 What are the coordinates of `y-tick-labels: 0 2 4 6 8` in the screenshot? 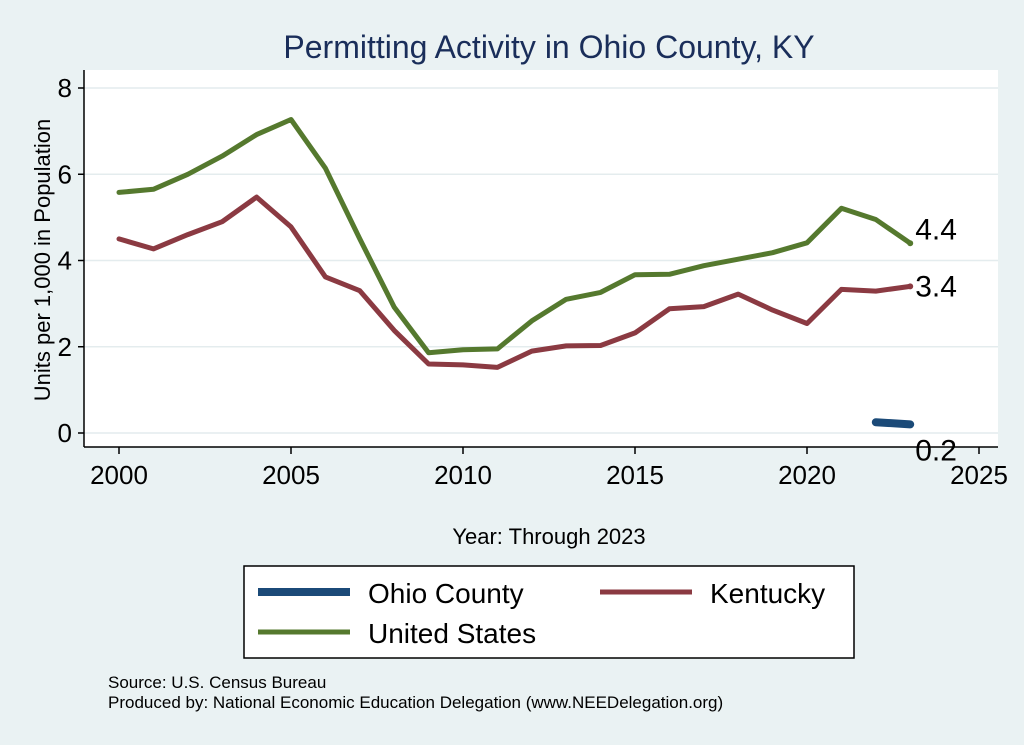 It's located at (65, 260).